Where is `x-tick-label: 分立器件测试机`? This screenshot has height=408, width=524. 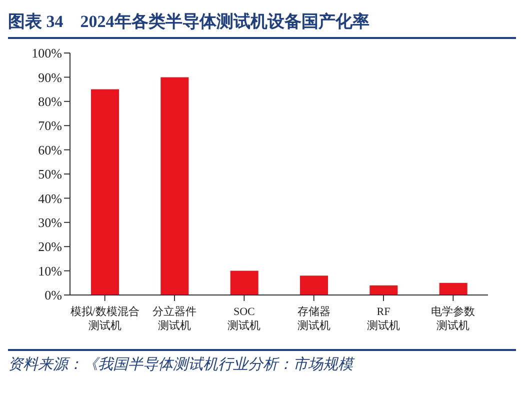 x-tick-label: 分立器件测试机 is located at coordinates (174, 318).